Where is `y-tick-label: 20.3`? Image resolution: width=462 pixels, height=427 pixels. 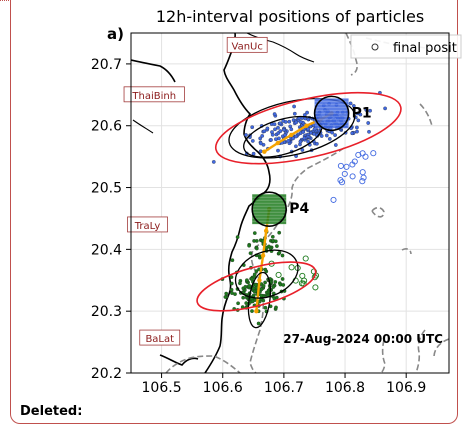
y-tick-label: 20.3 is located at coordinates (106, 312).